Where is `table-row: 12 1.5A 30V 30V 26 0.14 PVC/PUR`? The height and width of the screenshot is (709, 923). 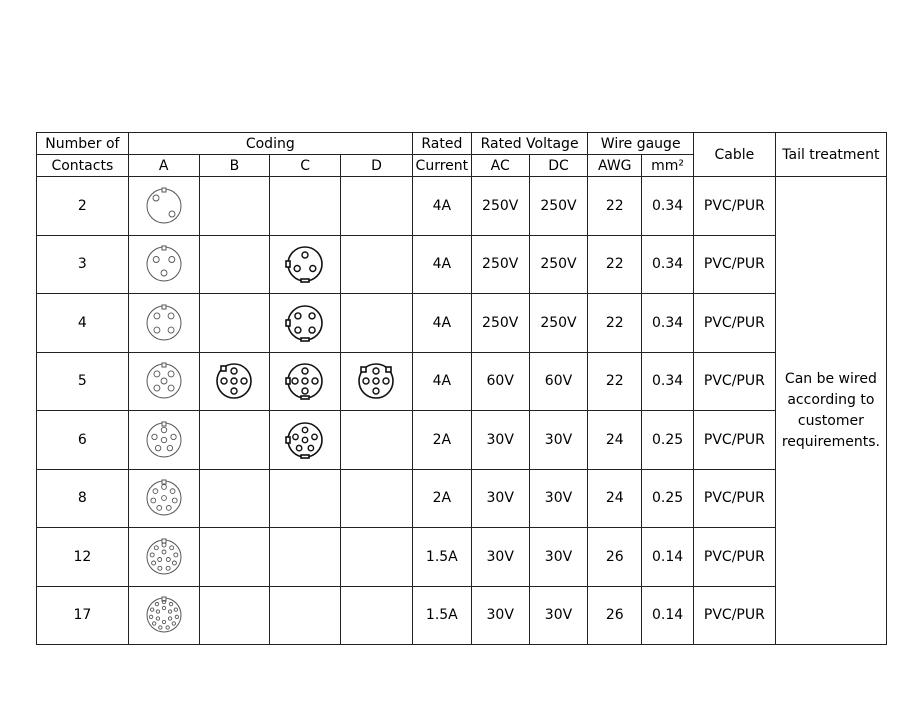 table-row: 12 1.5A 30V 30V 26 0.14 PVC/PUR is located at coordinates (461, 557).